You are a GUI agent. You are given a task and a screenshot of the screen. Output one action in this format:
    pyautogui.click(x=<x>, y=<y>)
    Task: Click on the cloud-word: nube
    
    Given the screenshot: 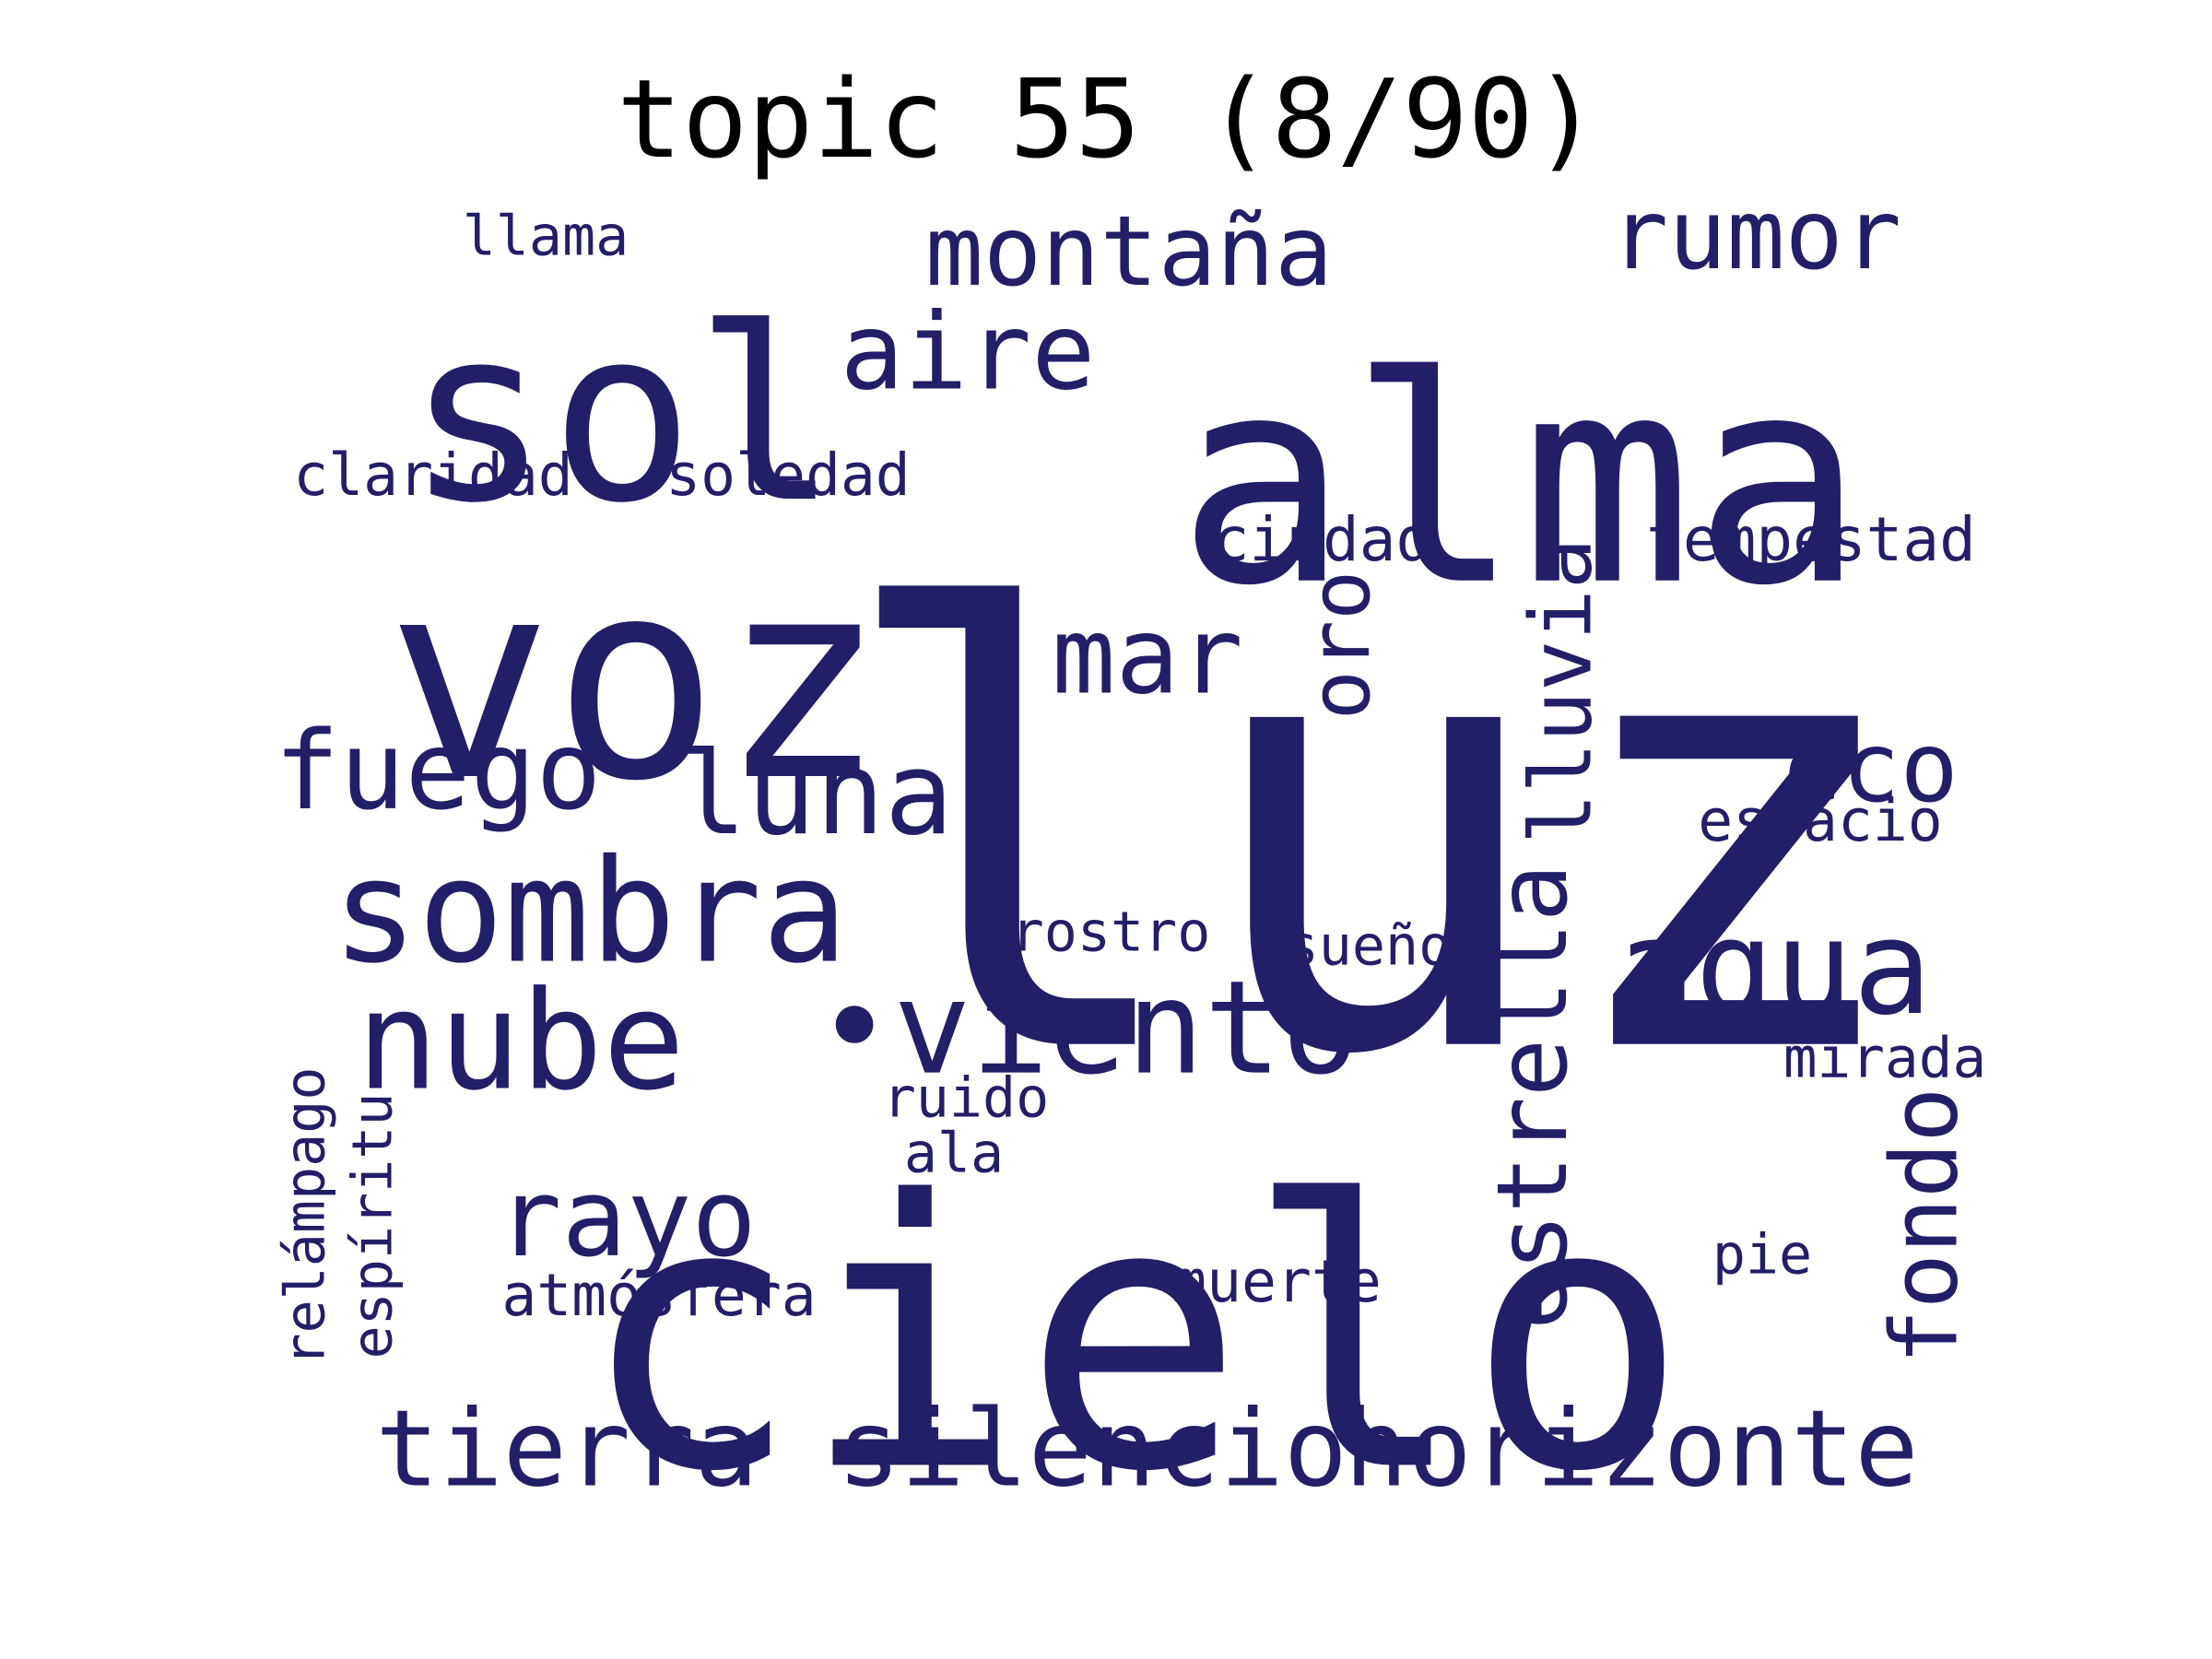 What is the action you would take?
    pyautogui.click(x=521, y=1041)
    